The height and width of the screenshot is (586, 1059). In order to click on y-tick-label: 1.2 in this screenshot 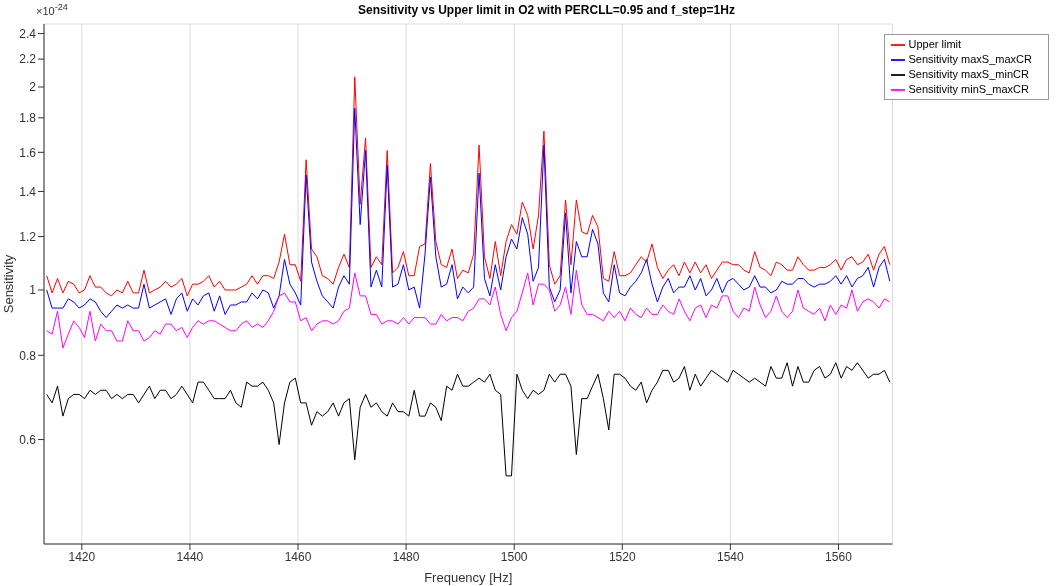, I will do `click(28, 236)`.